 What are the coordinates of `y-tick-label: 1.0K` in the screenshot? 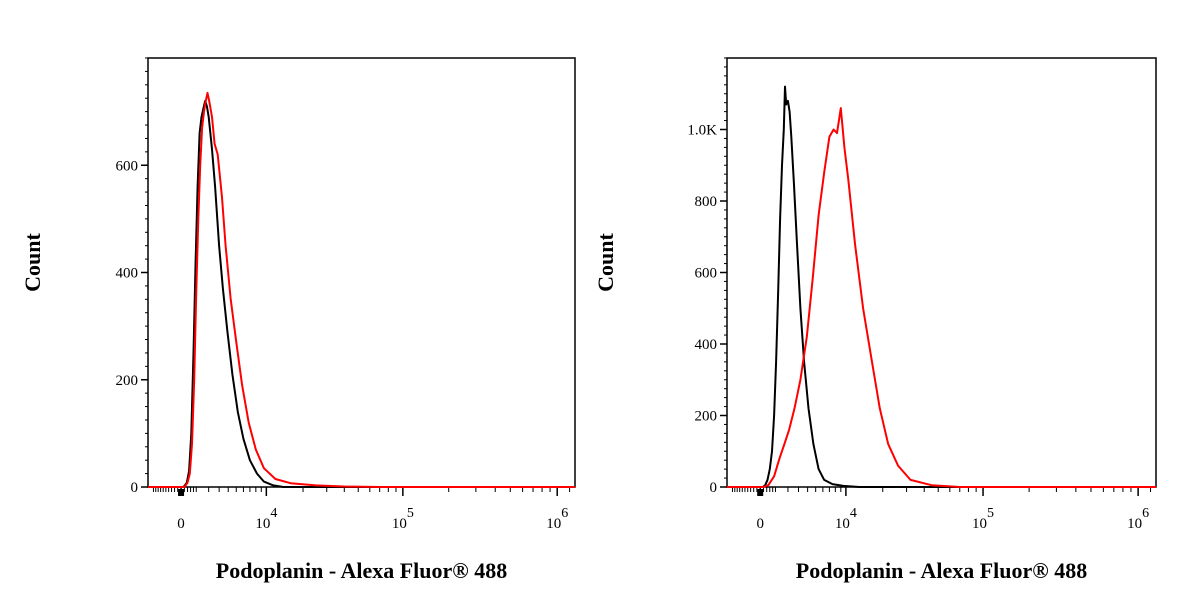 It's located at (702, 131).